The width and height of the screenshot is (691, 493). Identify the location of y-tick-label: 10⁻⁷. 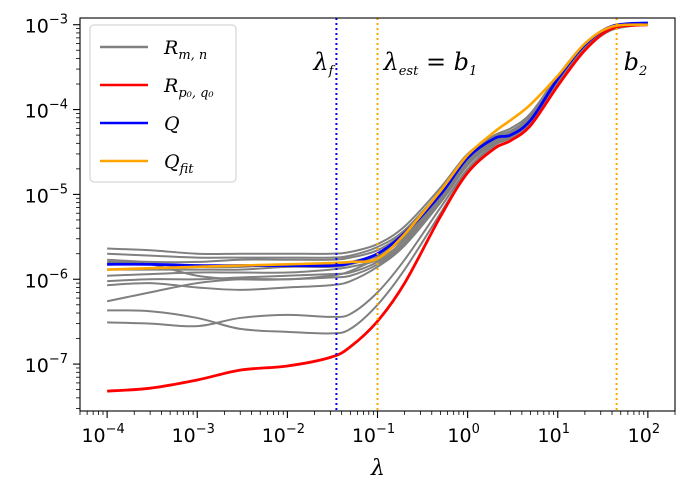
(46, 364).